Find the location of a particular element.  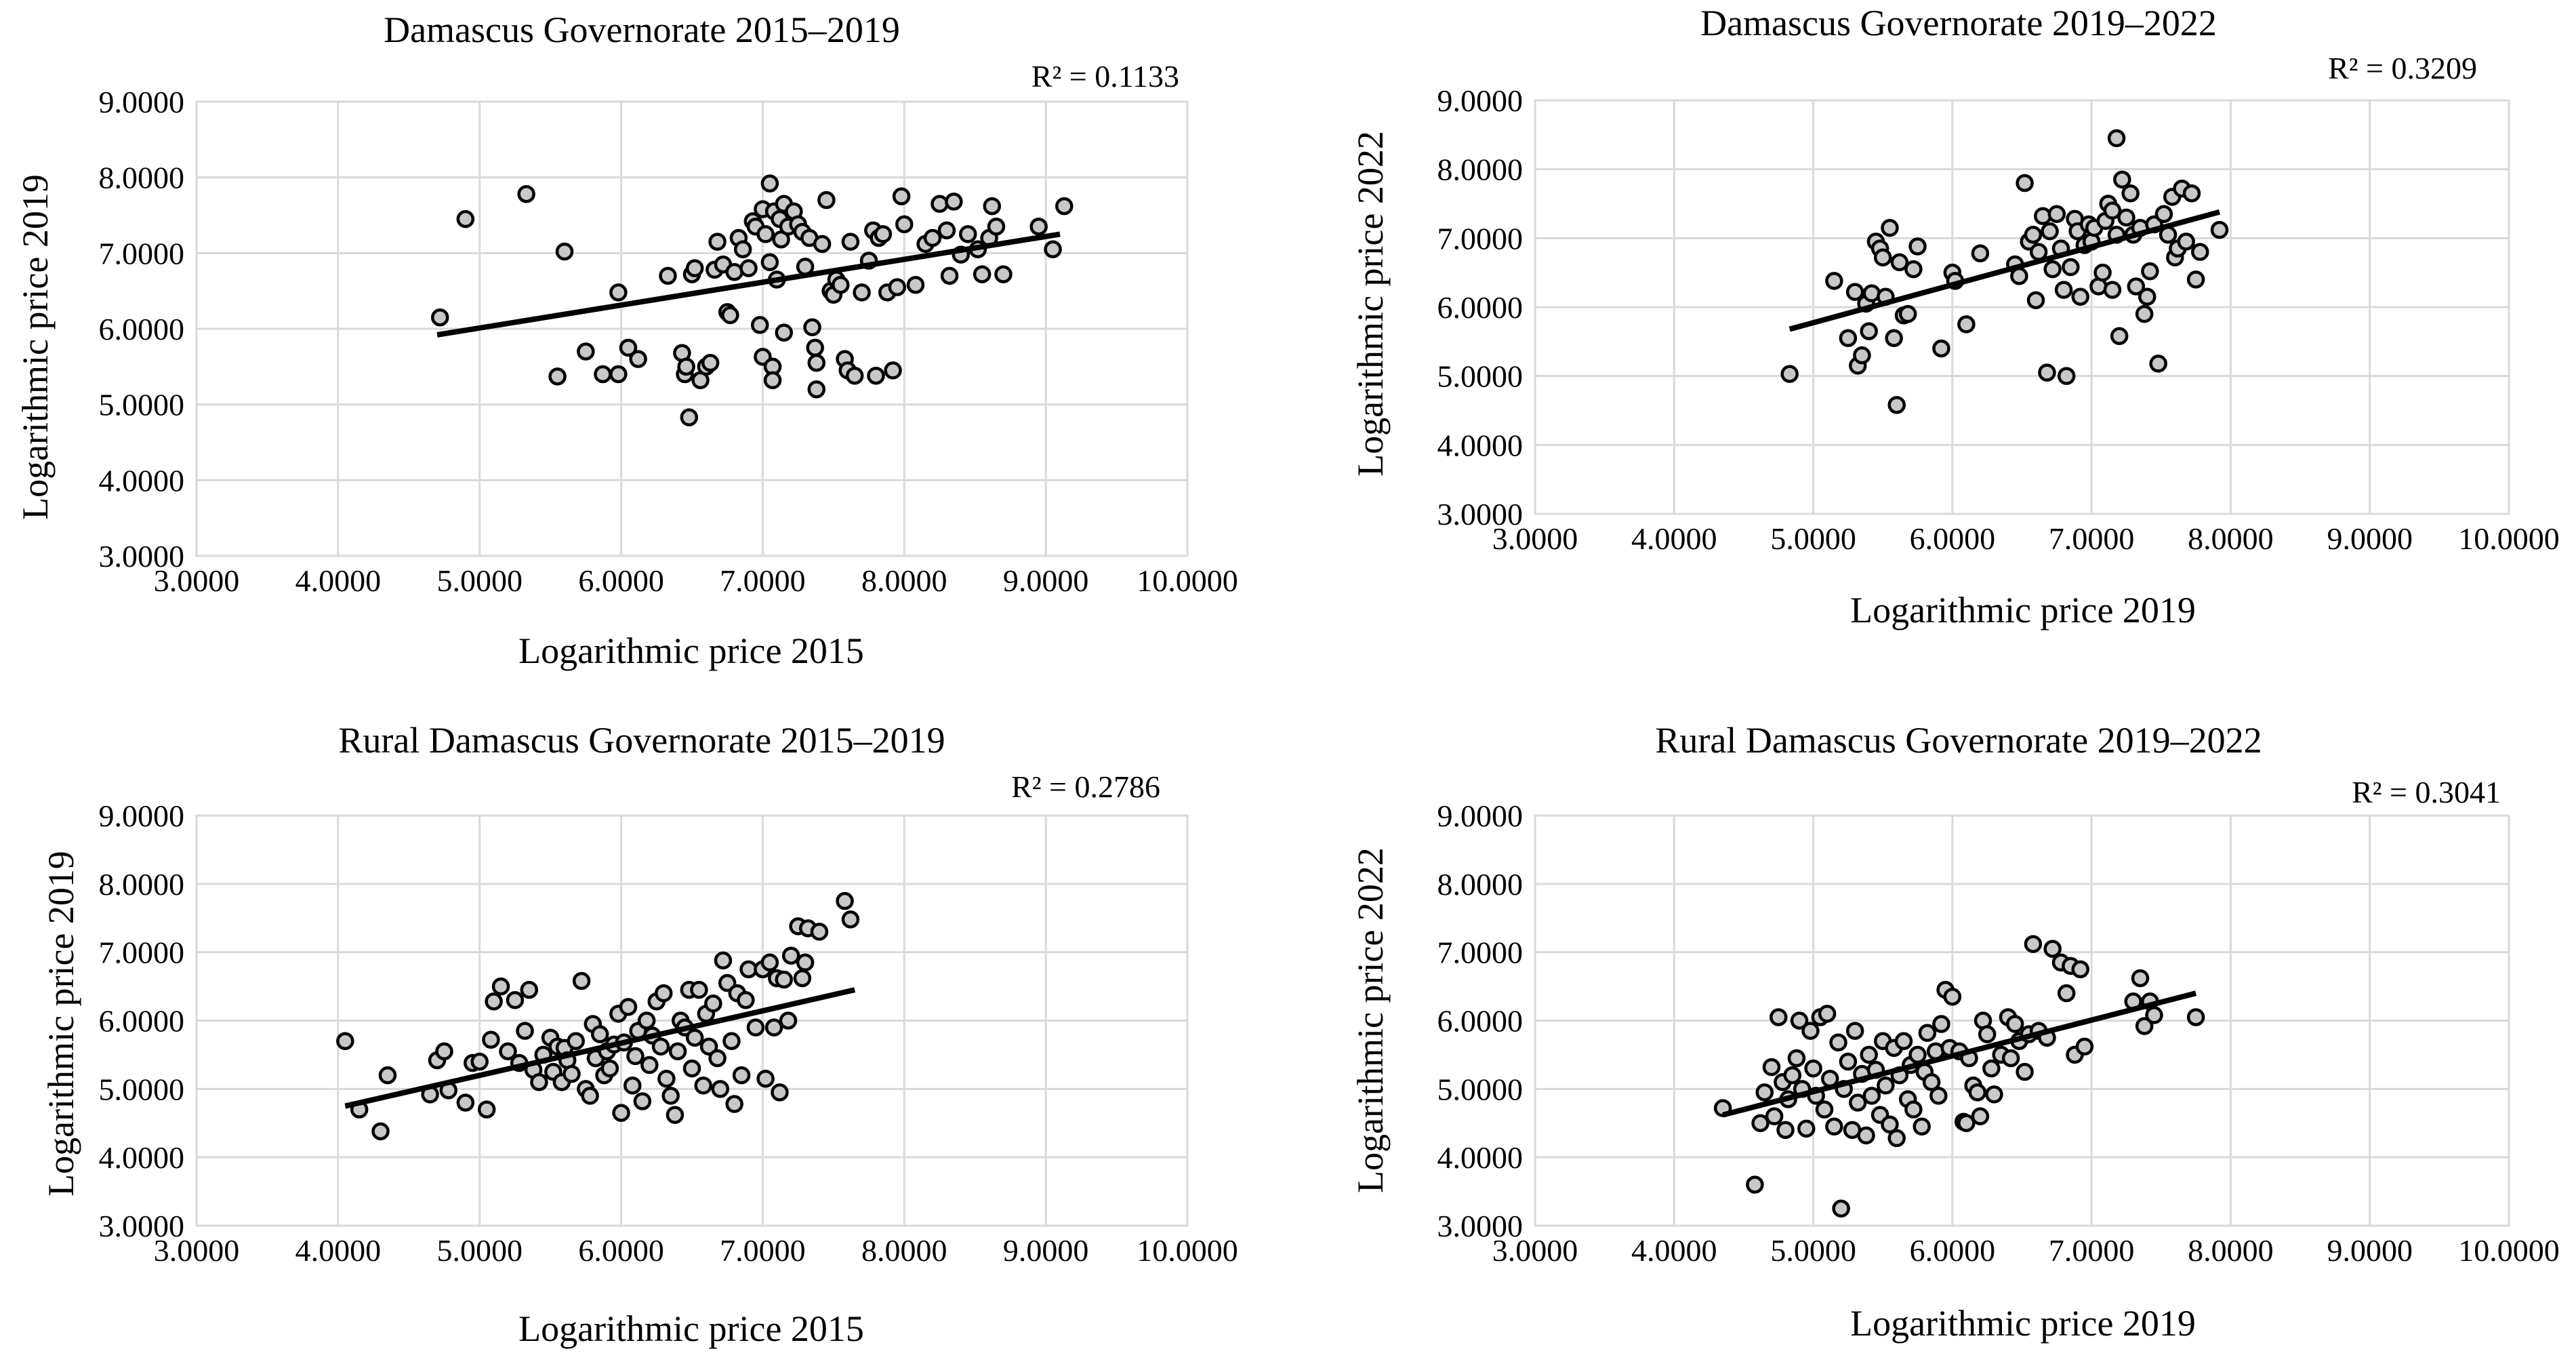

r-squared-label: R² = 0.2786 is located at coordinates (1086, 786).